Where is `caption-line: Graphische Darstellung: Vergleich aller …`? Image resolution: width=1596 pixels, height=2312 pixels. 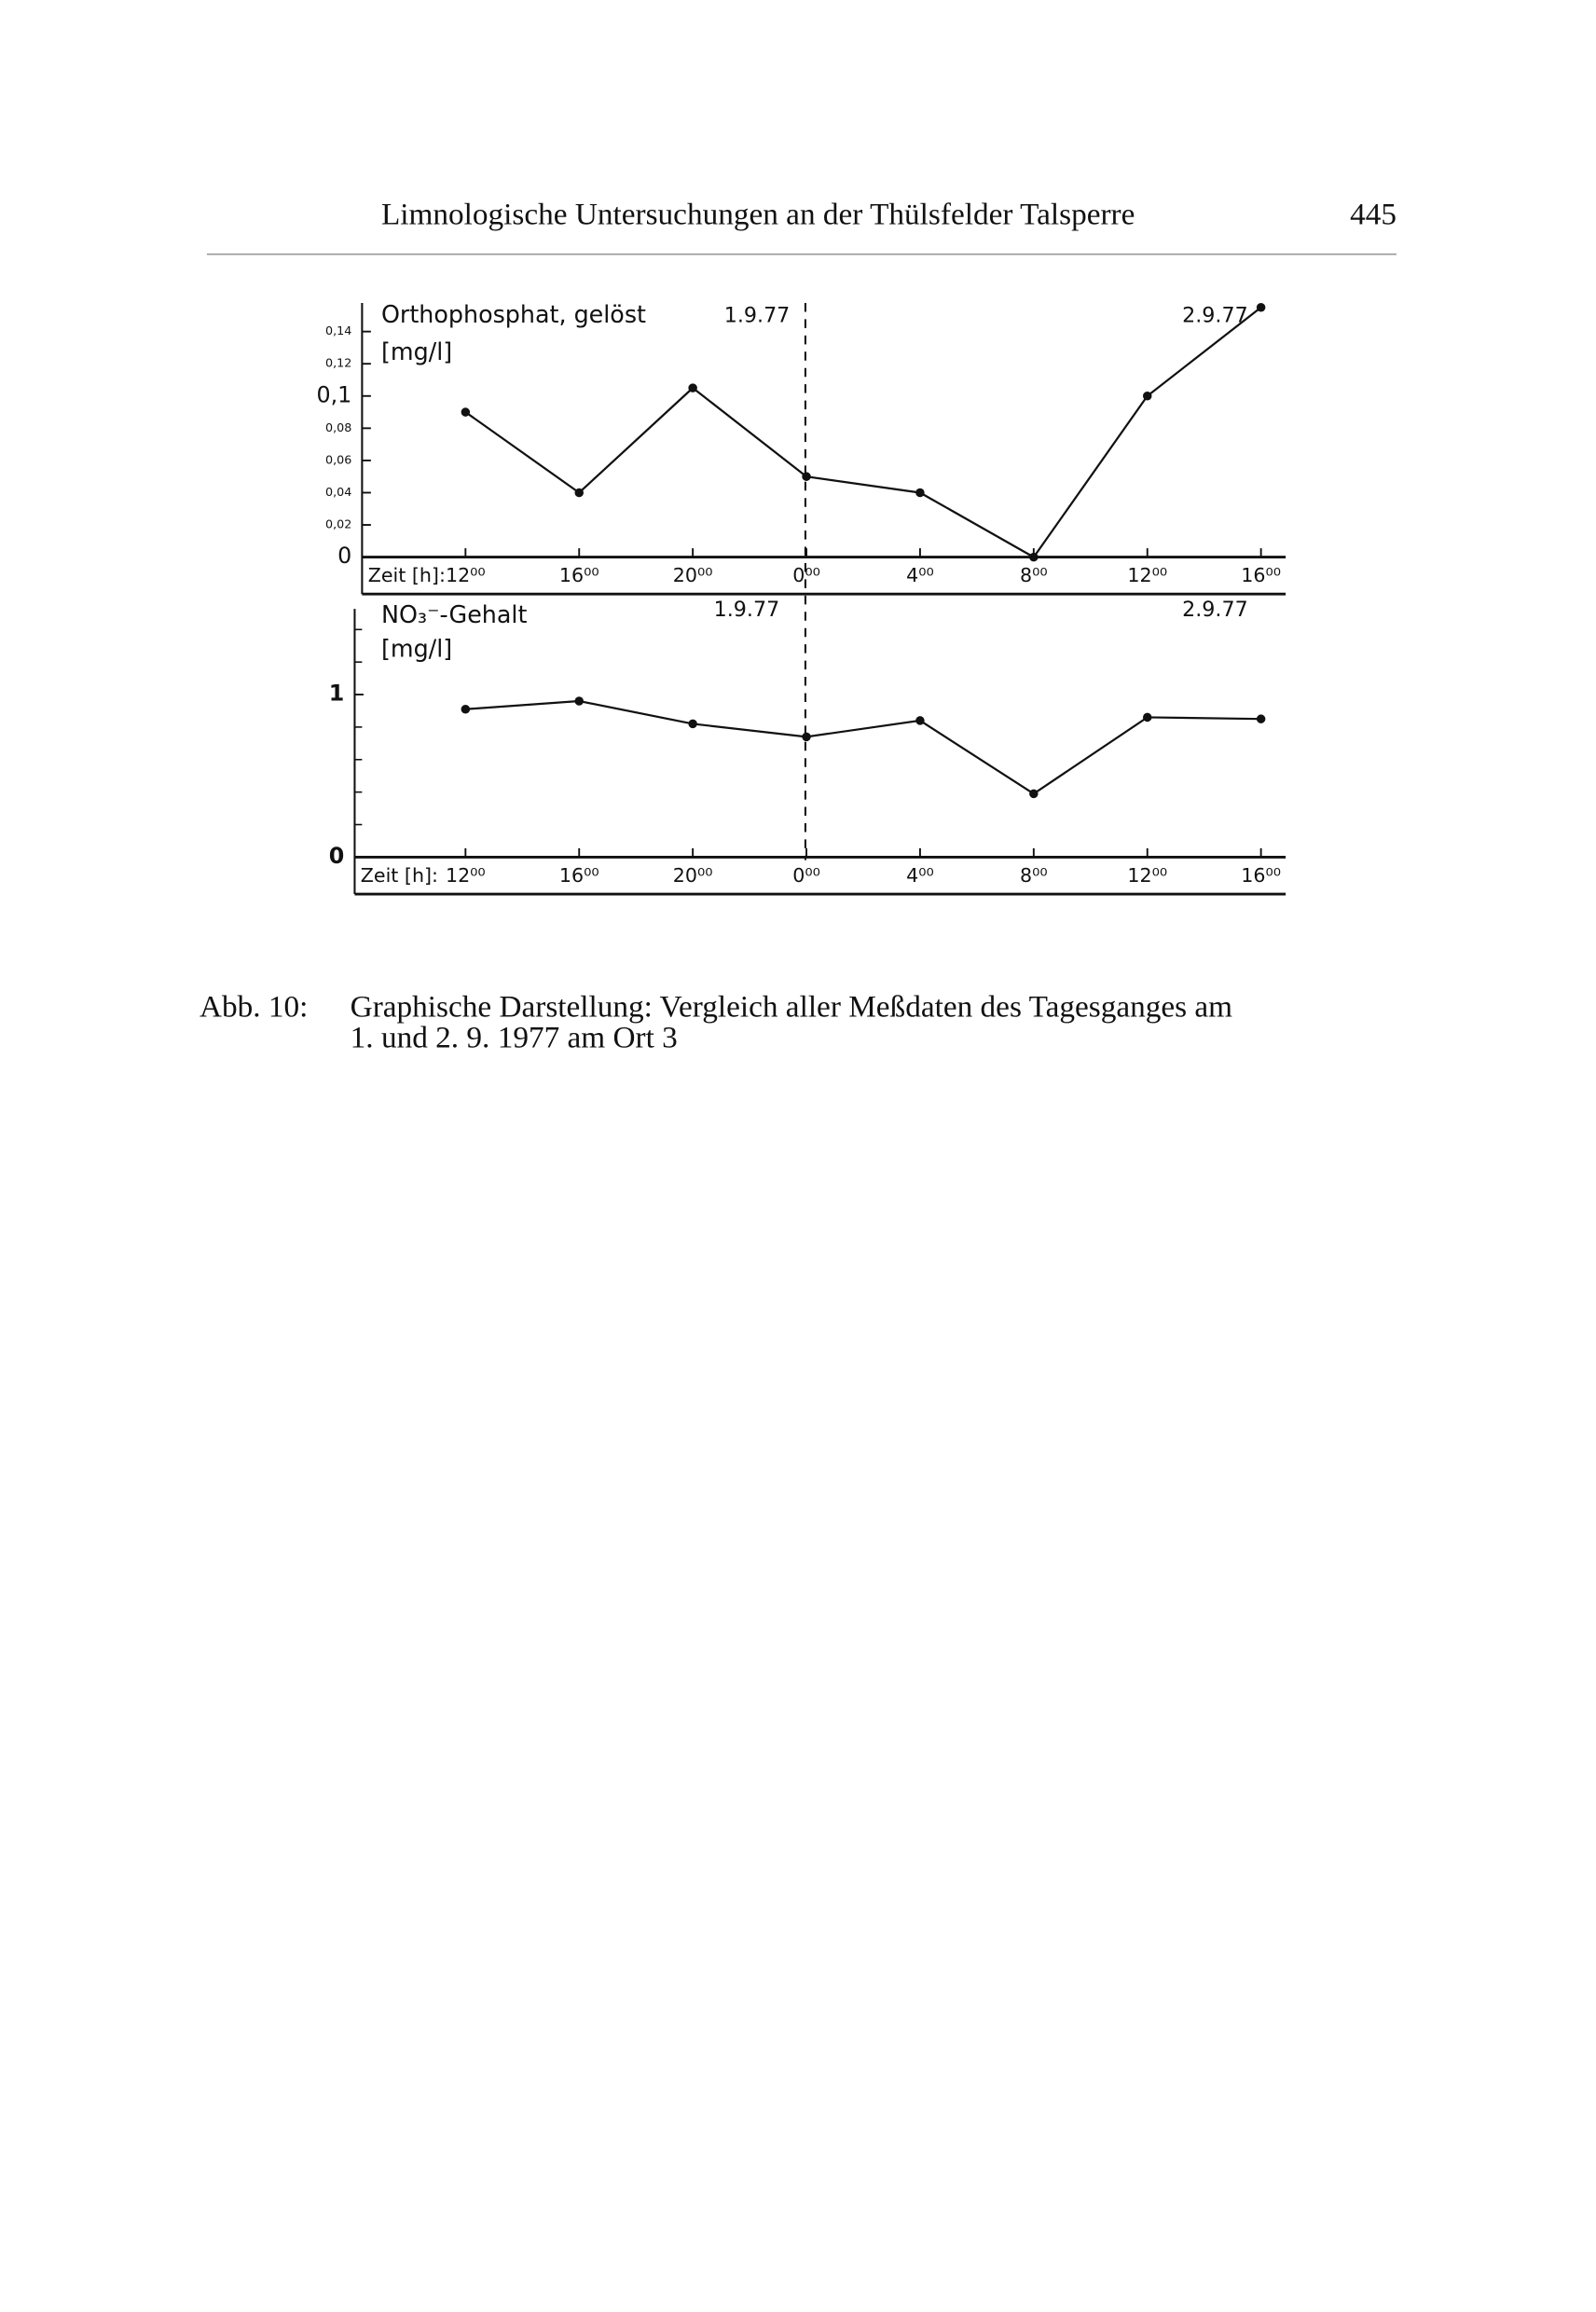 caption-line: Graphische Darstellung: Vergleich aller … is located at coordinates (791, 1007).